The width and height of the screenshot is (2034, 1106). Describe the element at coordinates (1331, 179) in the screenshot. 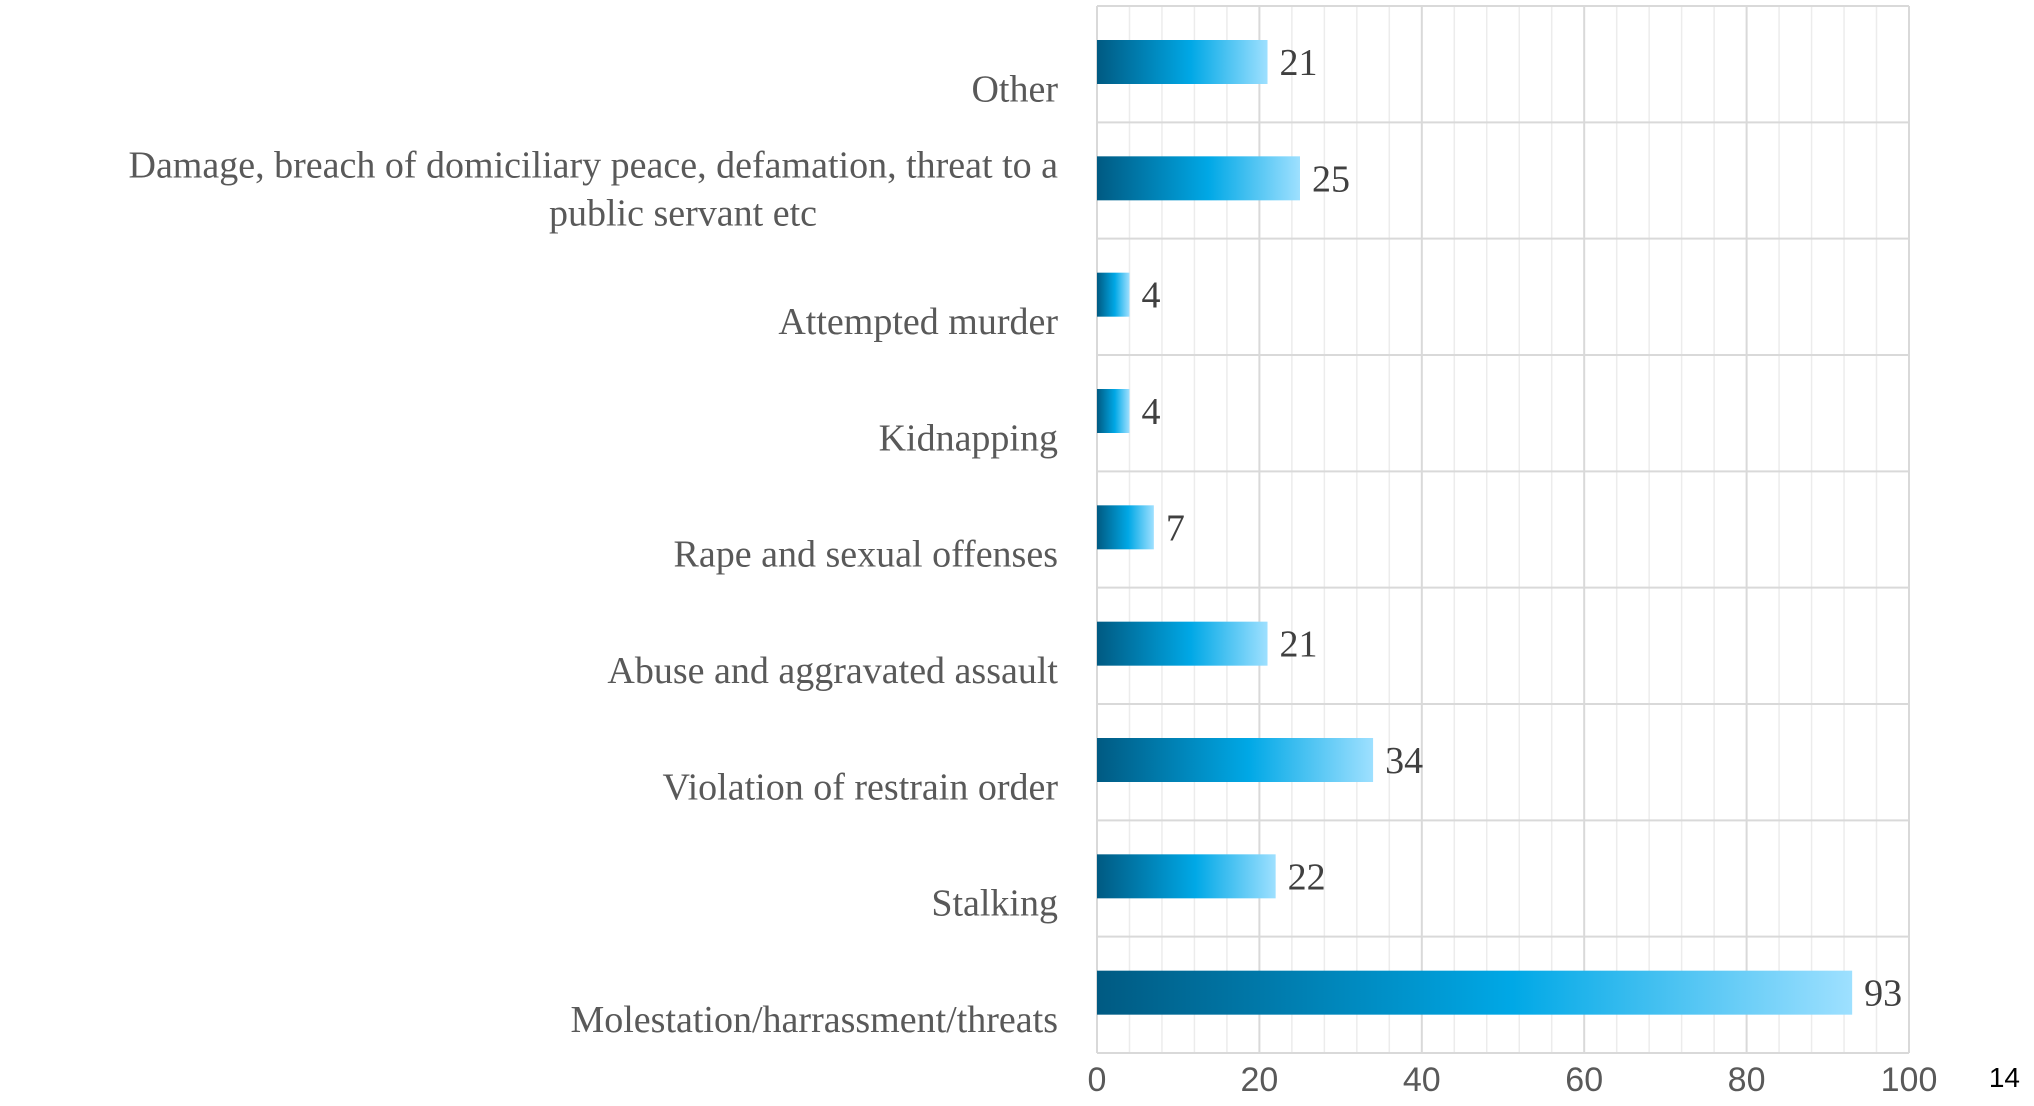

I see `bar-value-label: 25` at that location.